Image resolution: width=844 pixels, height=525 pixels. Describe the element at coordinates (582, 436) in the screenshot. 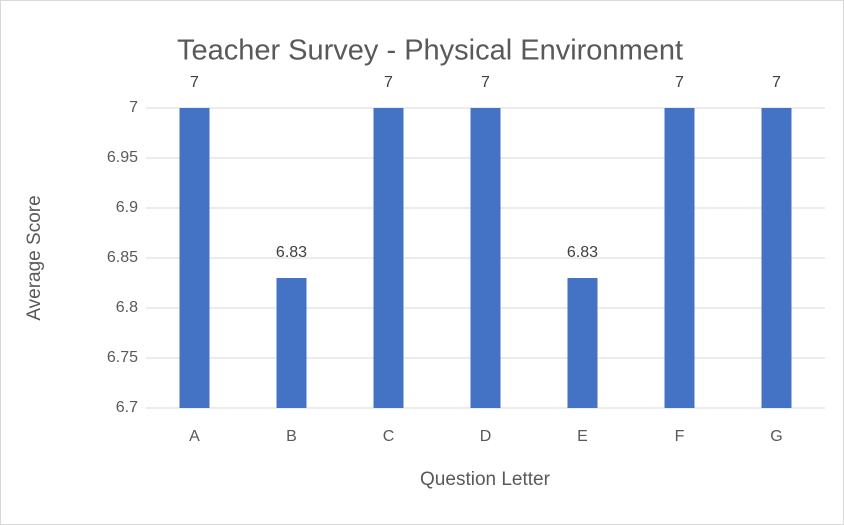

I see `x-tick-label: E` at that location.